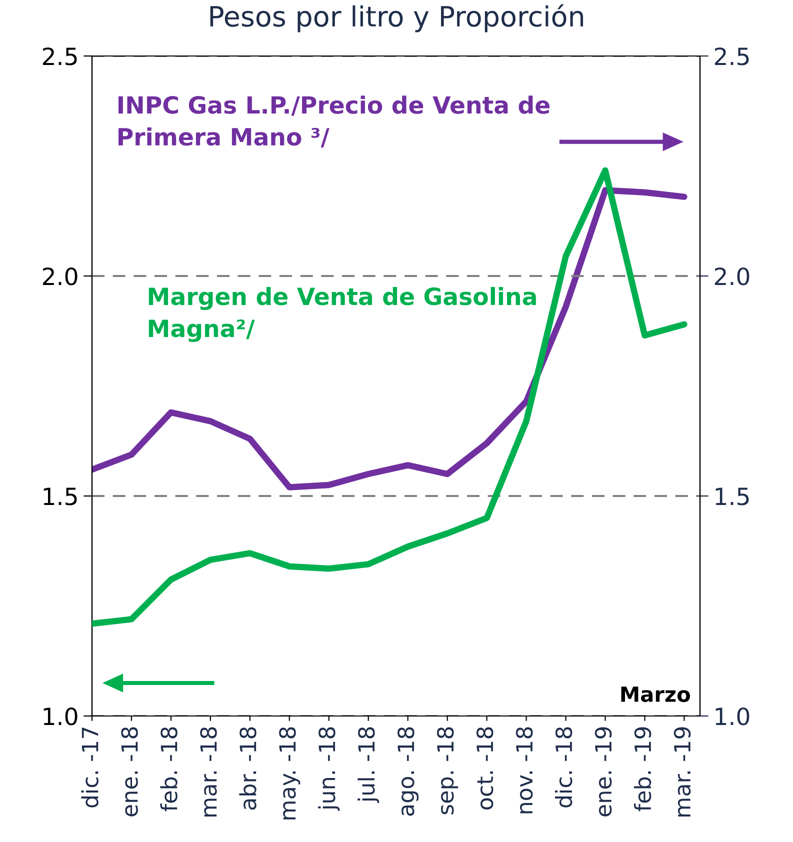 The height and width of the screenshot is (842, 793). I want to click on y-tick-label: 2.5, so click(59, 56).